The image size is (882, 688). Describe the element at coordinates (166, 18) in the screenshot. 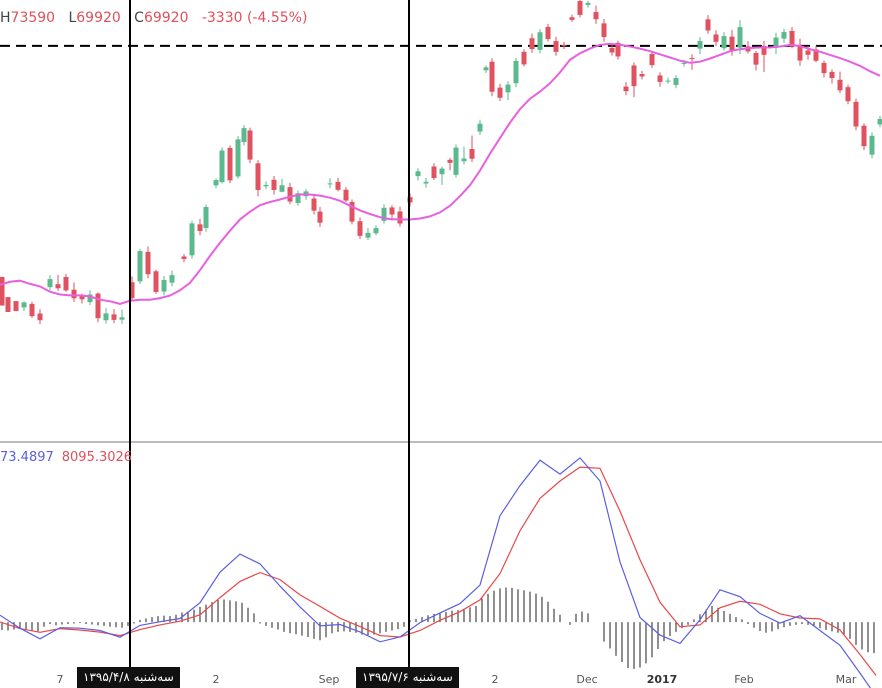

I see `close-value: 69920` at that location.